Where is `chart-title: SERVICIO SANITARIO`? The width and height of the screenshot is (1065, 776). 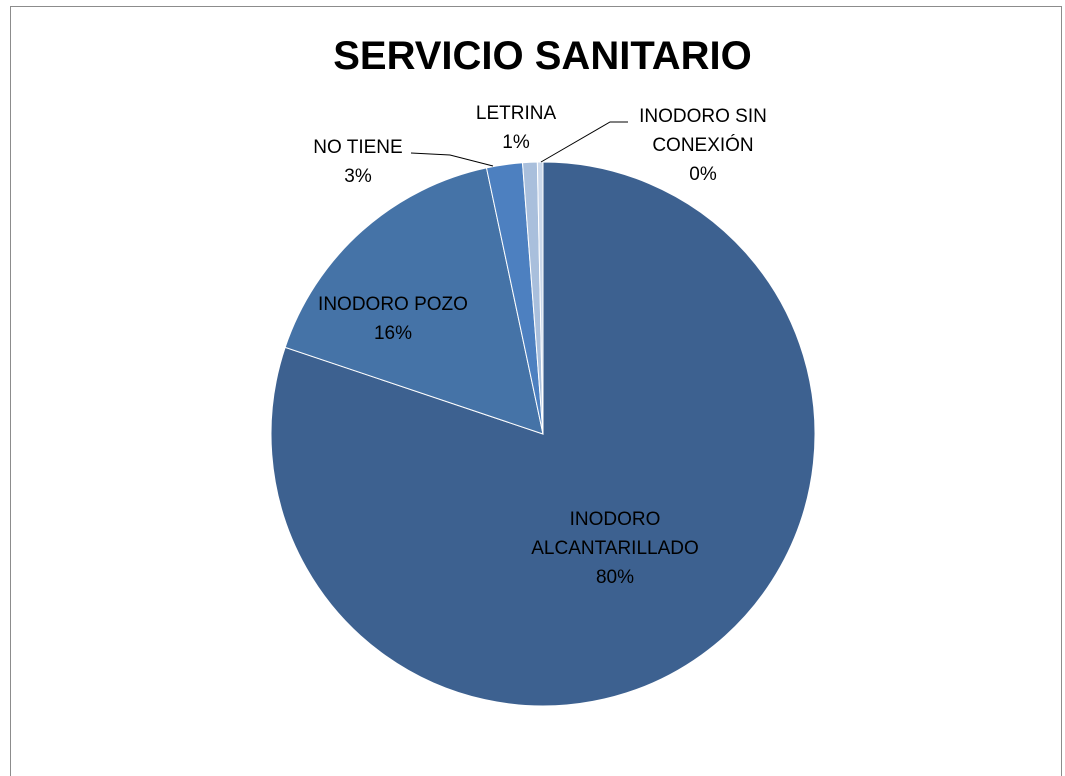 chart-title: SERVICIO SANITARIO is located at coordinates (542, 56).